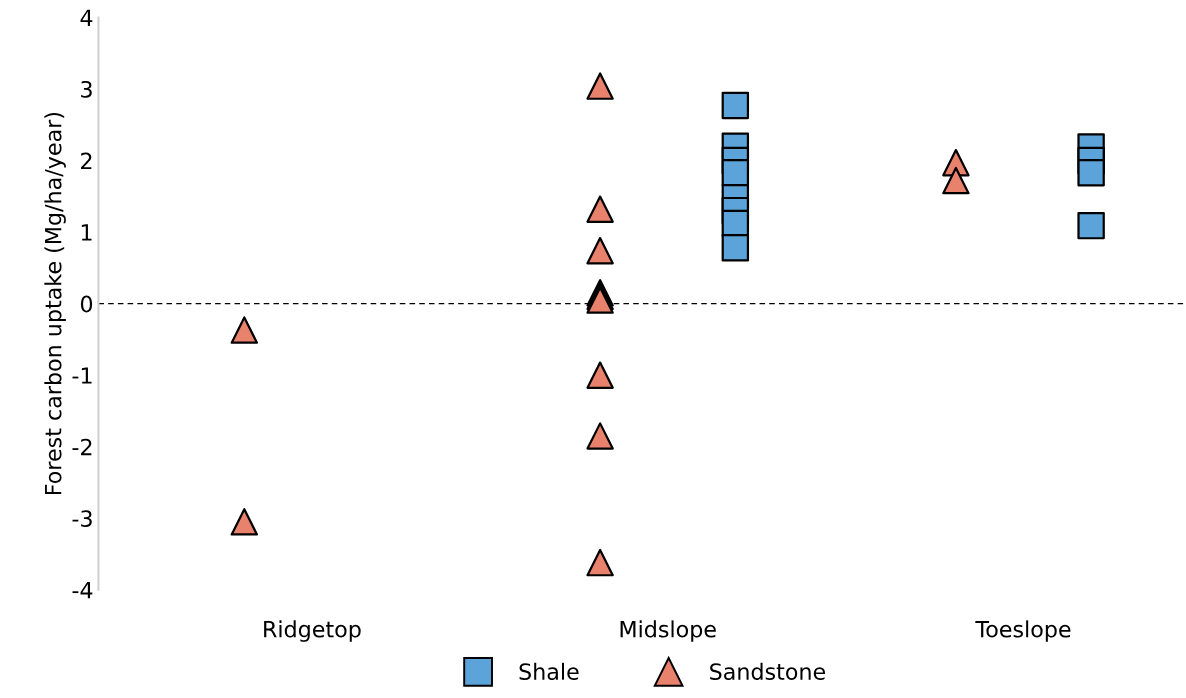 The height and width of the screenshot is (698, 1186). I want to click on legend-label: Shale, so click(549, 671).